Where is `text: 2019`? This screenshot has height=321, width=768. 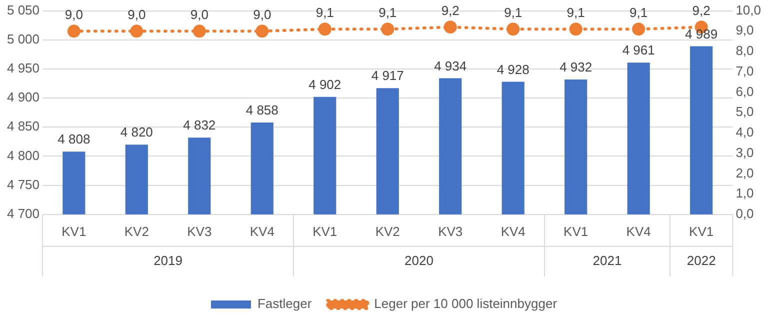 text: 2019 is located at coordinates (168, 260).